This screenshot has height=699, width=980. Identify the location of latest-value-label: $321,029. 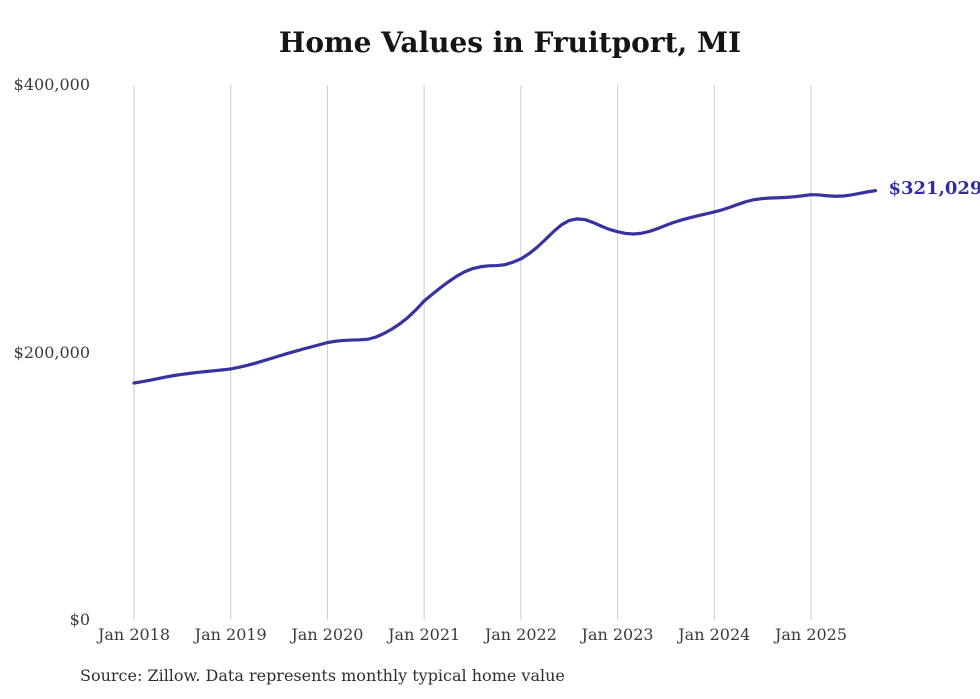
(934, 188).